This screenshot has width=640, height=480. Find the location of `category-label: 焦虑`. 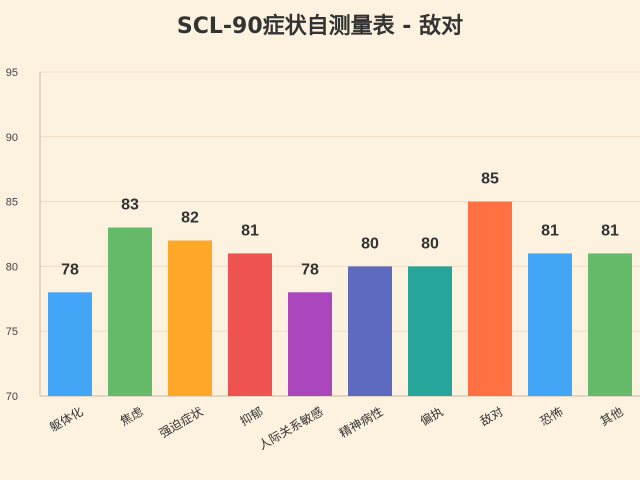

category-label: 焦虑 is located at coordinates (132, 416).